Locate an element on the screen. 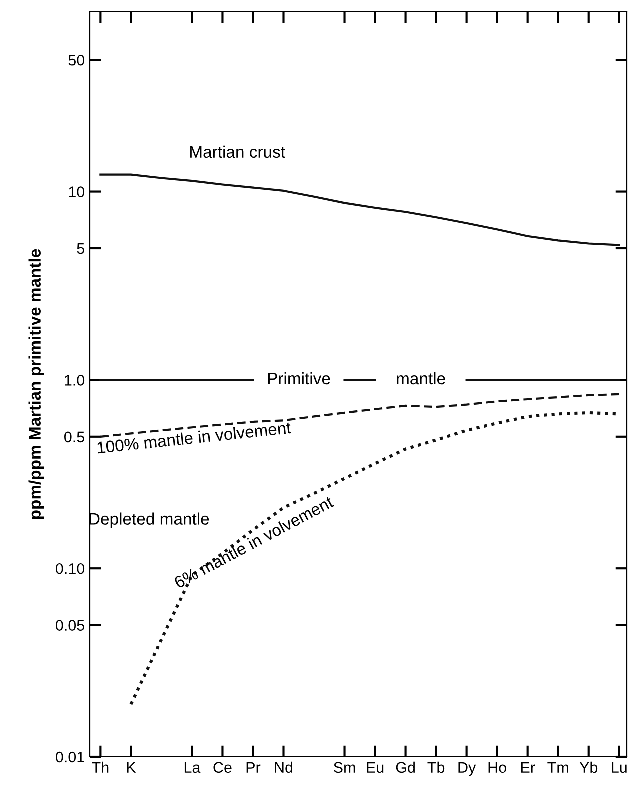 The height and width of the screenshot is (785, 641). x-tick-label: Ho is located at coordinates (497, 768).